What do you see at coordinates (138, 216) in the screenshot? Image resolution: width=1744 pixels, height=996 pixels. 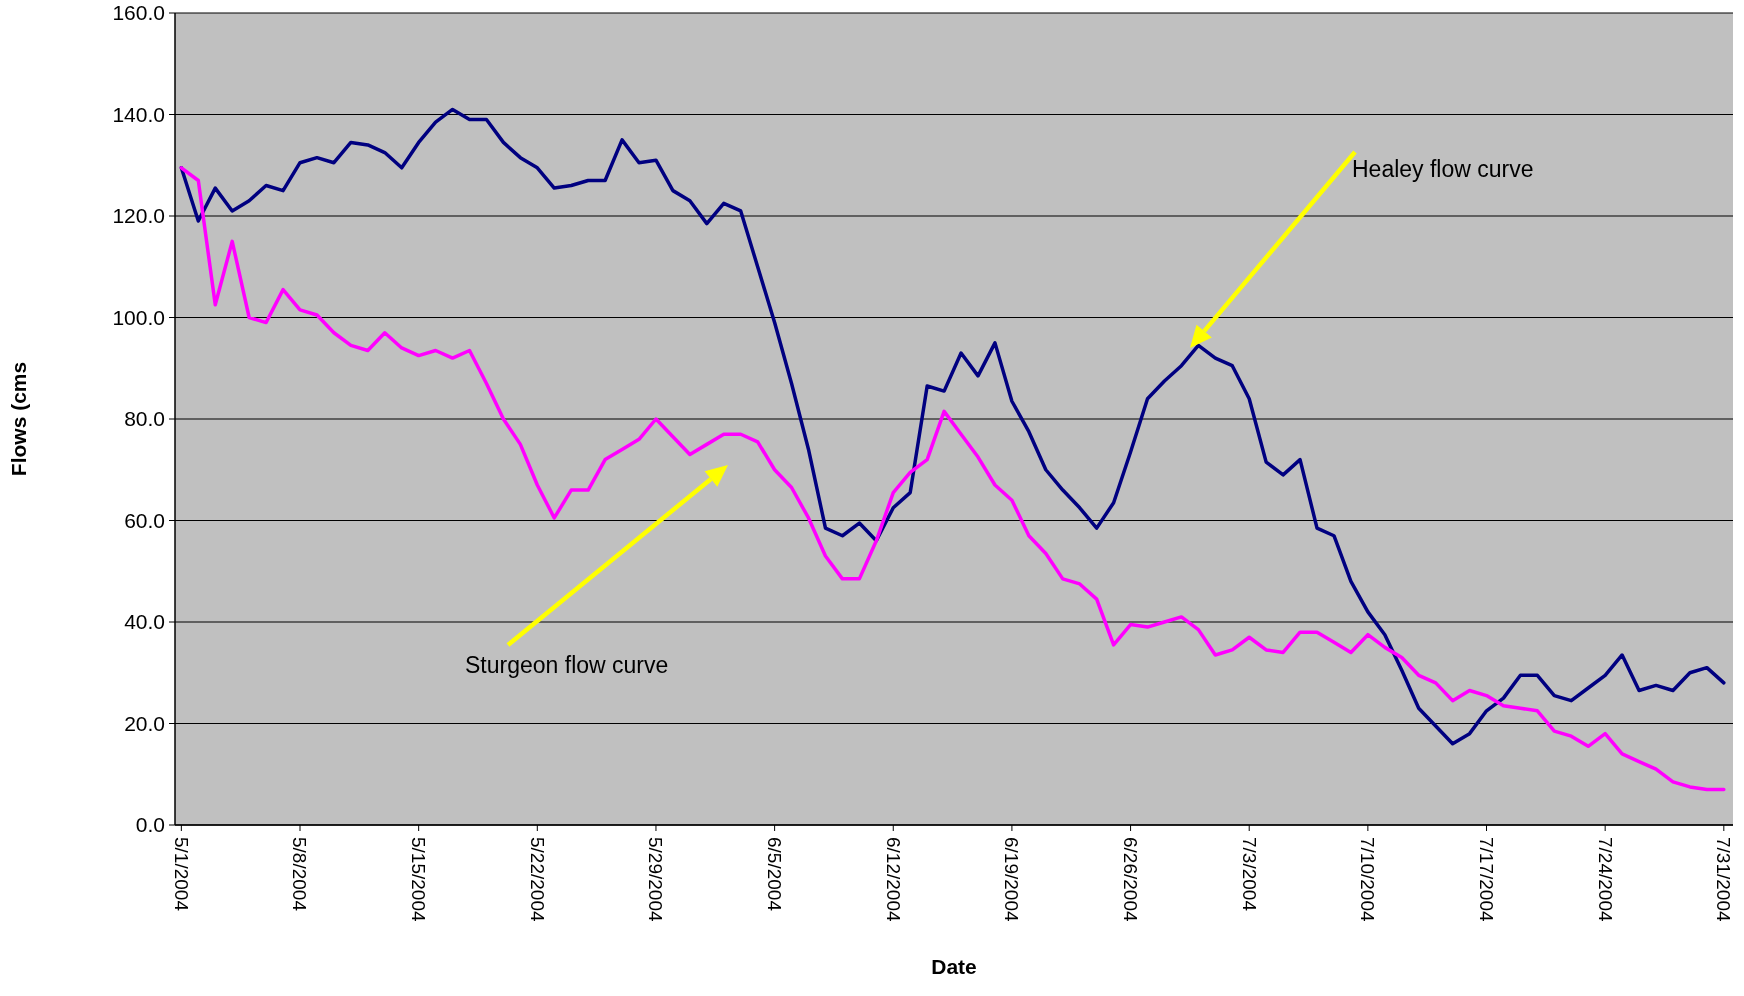 I see `y-tick-label: 120.0` at bounding box center [138, 216].